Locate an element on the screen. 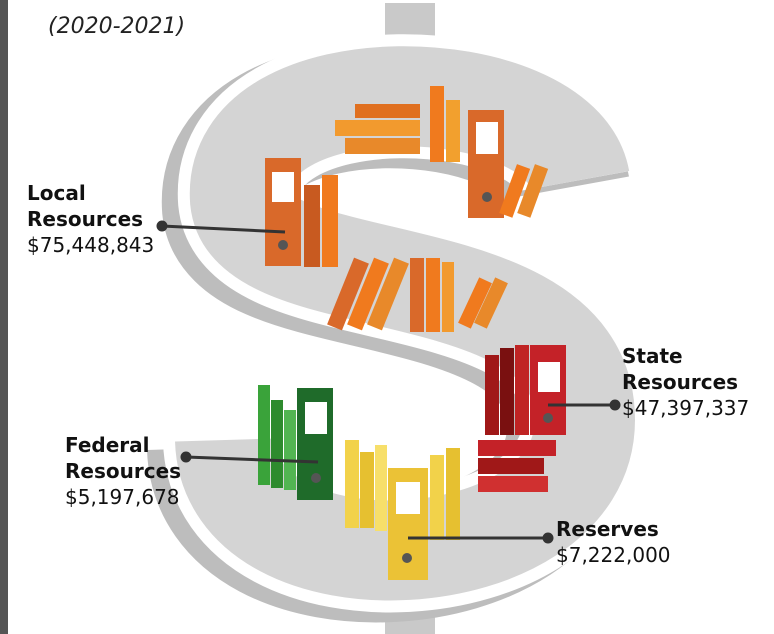  label-name: Local Resources is located at coordinates (85, 206).